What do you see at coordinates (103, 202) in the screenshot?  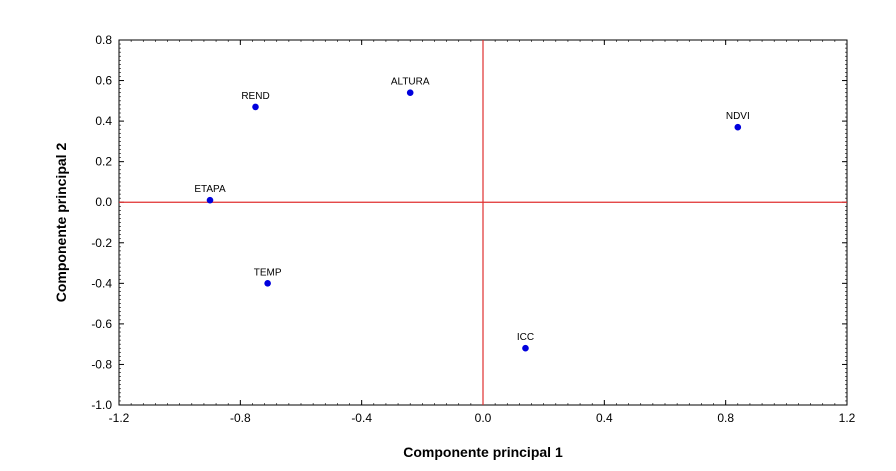 I see `y-tick-label: 0.0` at bounding box center [103, 202].